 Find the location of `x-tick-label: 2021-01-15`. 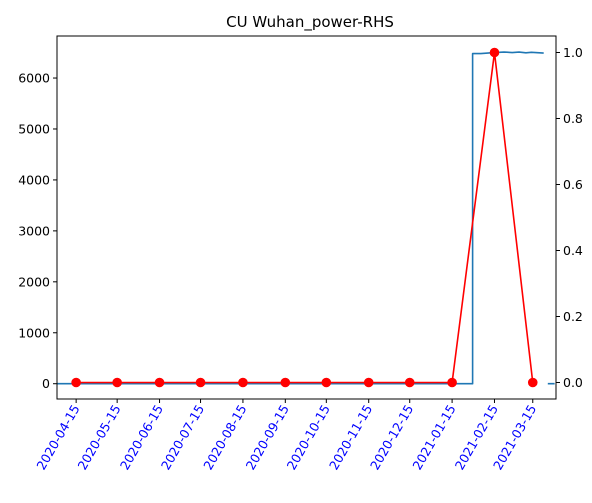

x-tick-label: 2021-01-15 is located at coordinates (433, 437).